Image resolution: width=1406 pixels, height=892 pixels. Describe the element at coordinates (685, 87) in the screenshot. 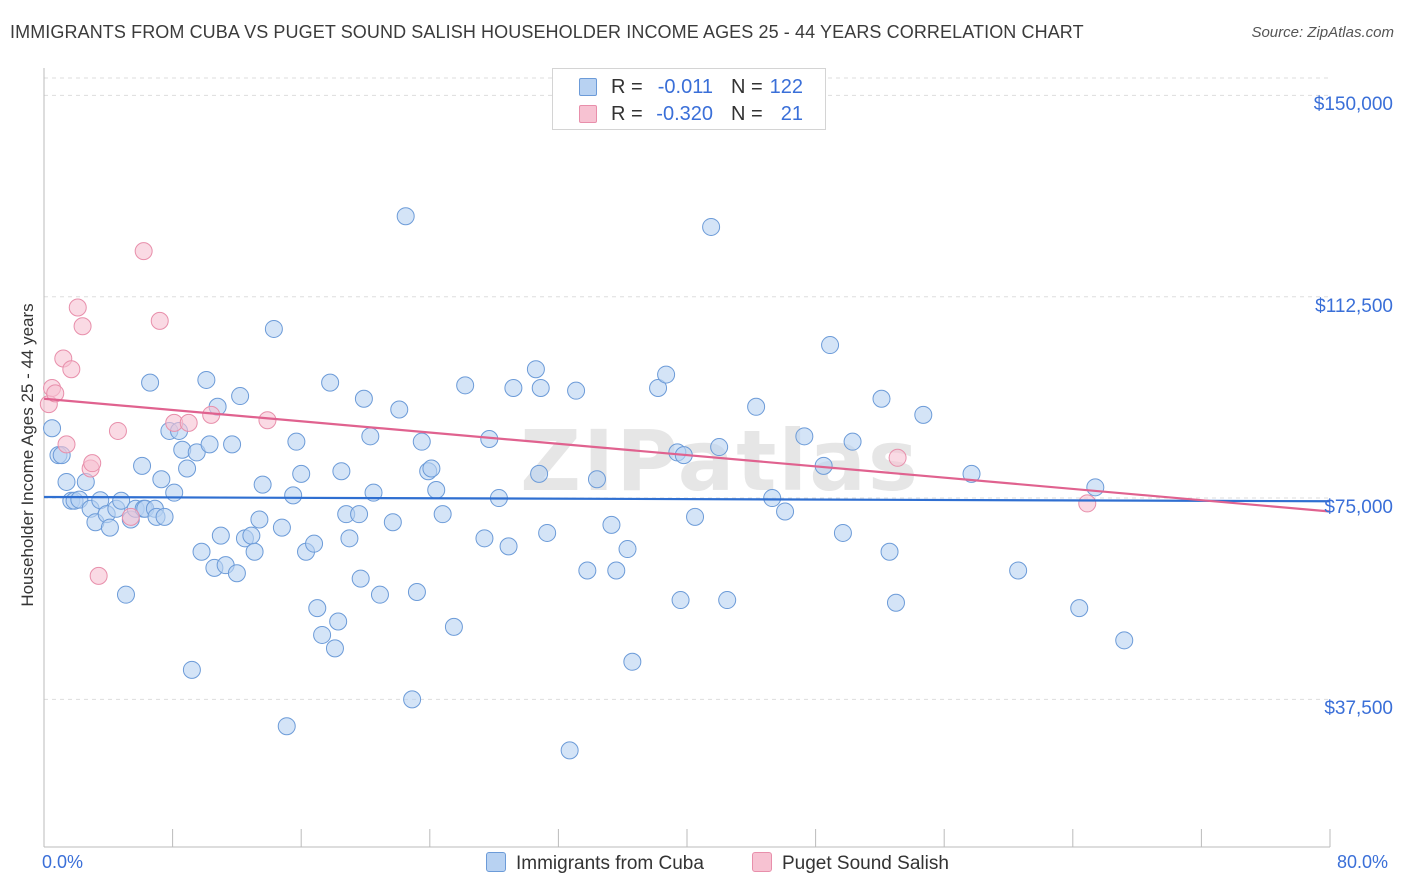

I see `legend-r-value: -0.011` at that location.